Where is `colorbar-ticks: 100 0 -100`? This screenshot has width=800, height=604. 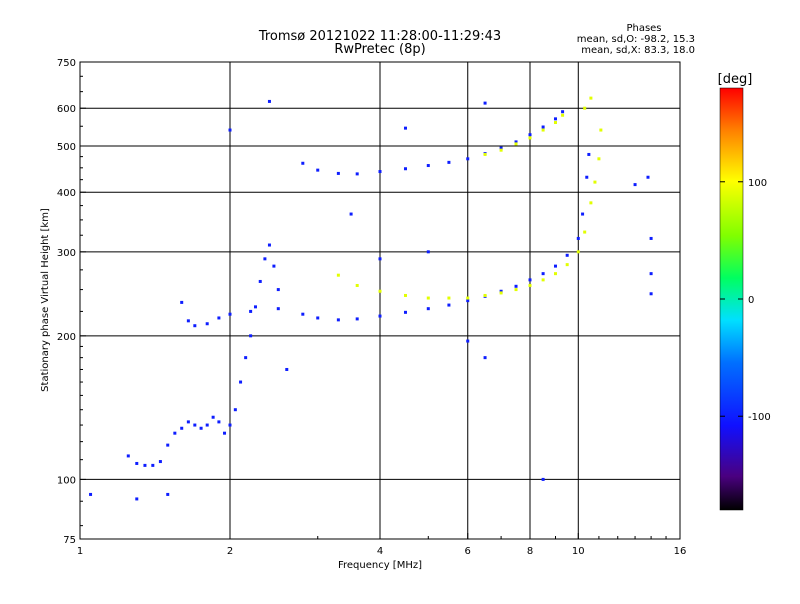
colorbar-ticks: 100 0 -100 is located at coordinates (745, 300).